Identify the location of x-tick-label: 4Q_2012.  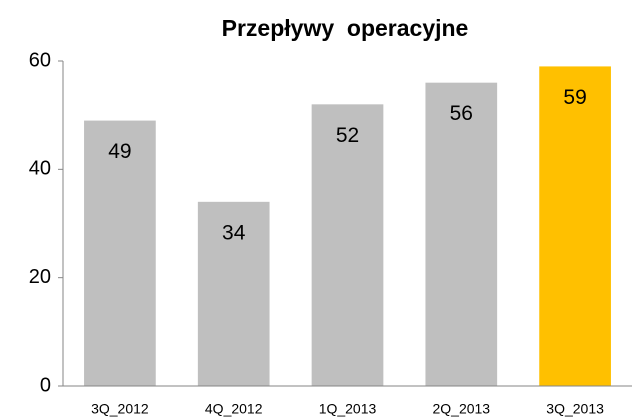
(234, 409).